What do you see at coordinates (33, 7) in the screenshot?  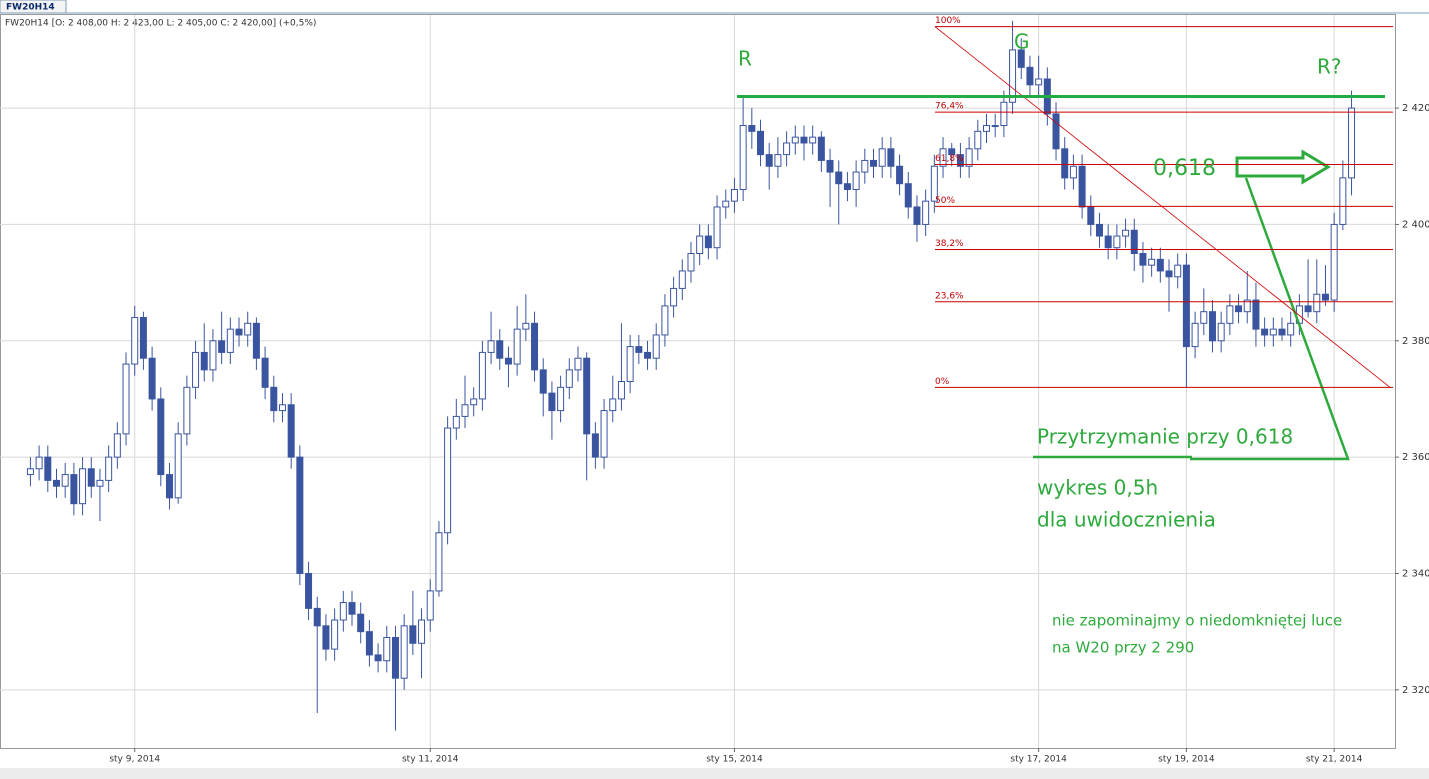 I see `tab` at bounding box center [33, 7].